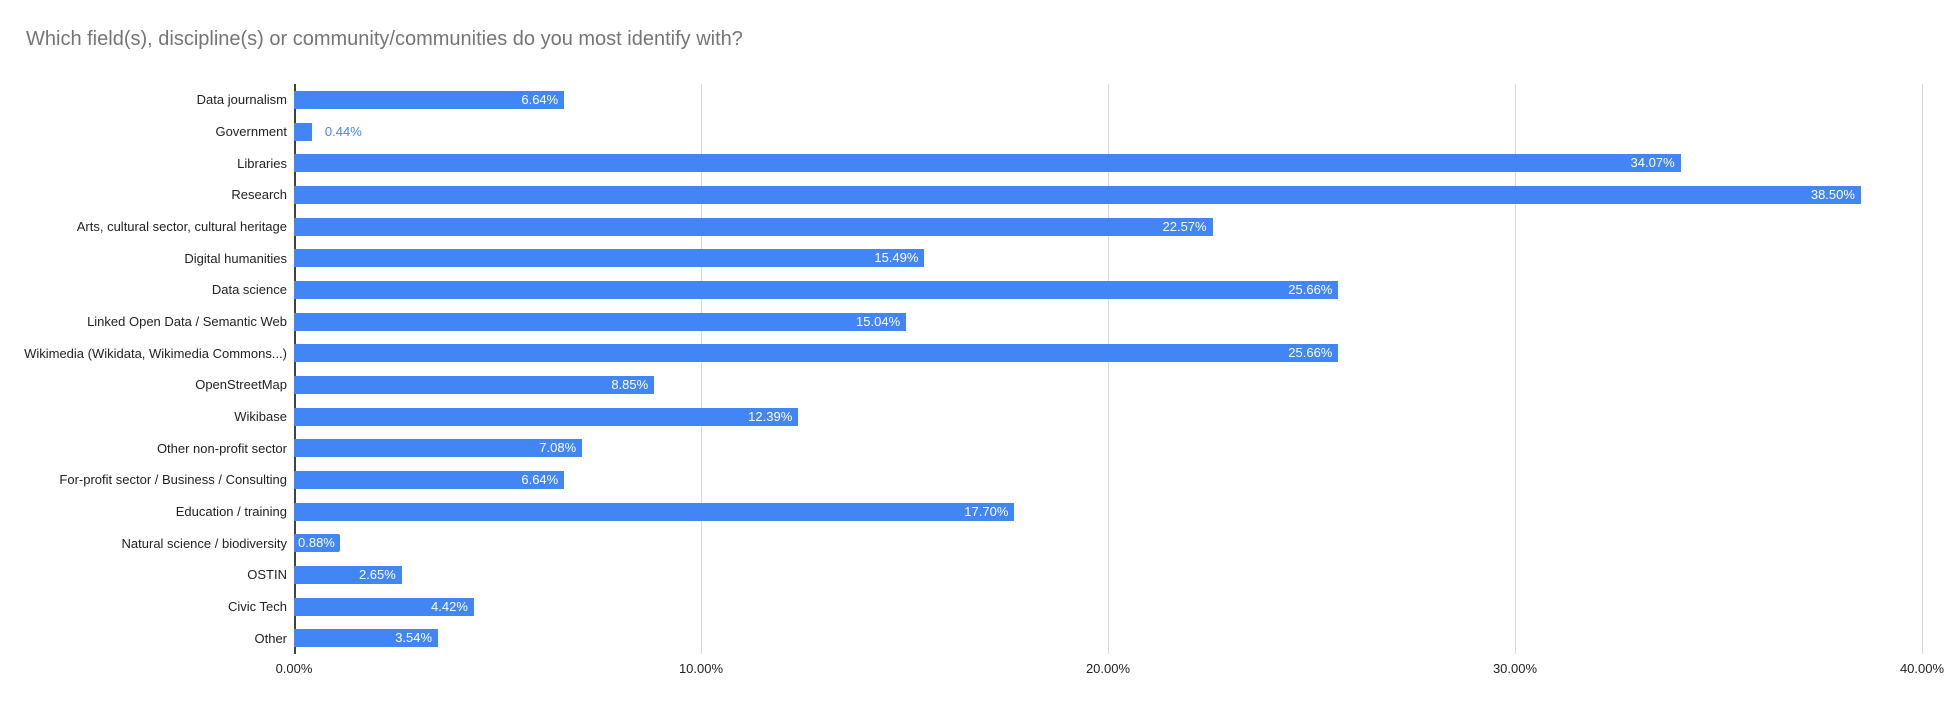 The height and width of the screenshot is (715, 1960). Describe the element at coordinates (701, 668) in the screenshot. I see `x-tick-label: 10.00%` at that location.